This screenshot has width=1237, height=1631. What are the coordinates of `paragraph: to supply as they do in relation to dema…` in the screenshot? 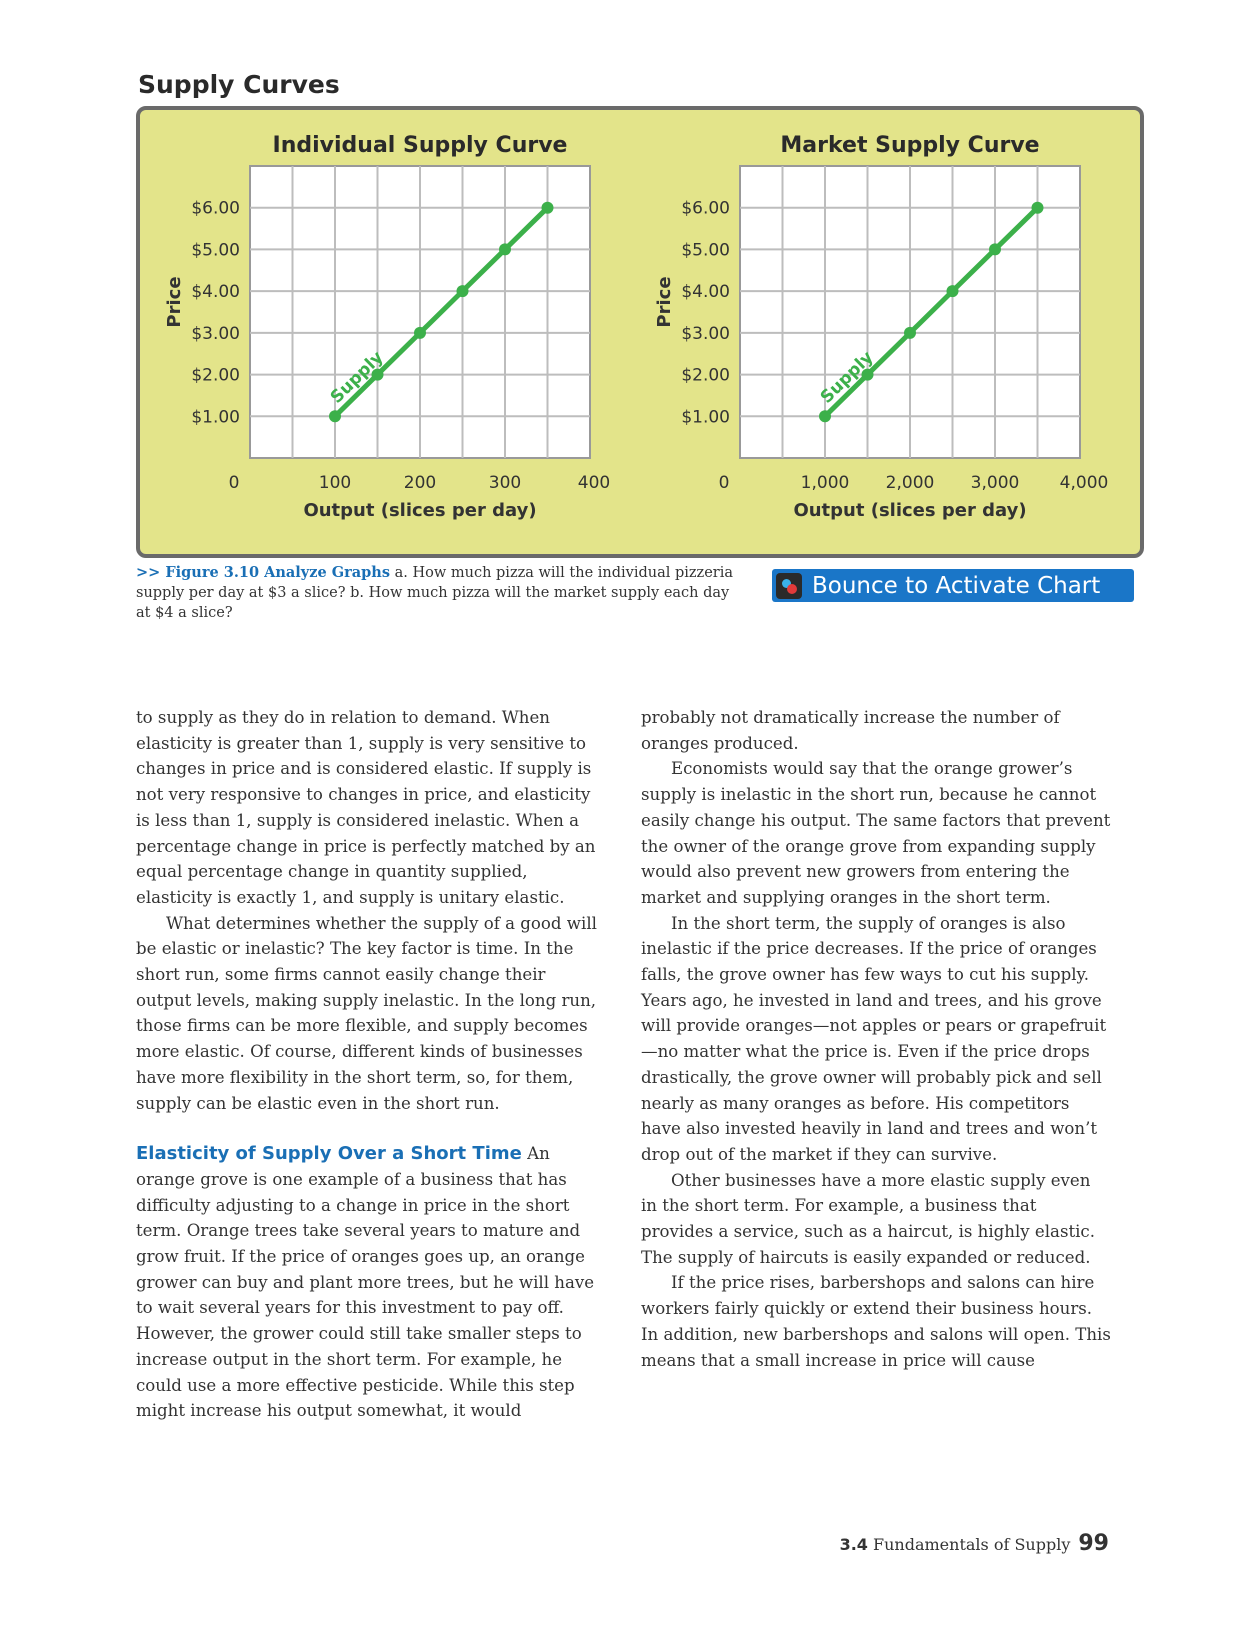 It's located at (366, 807).